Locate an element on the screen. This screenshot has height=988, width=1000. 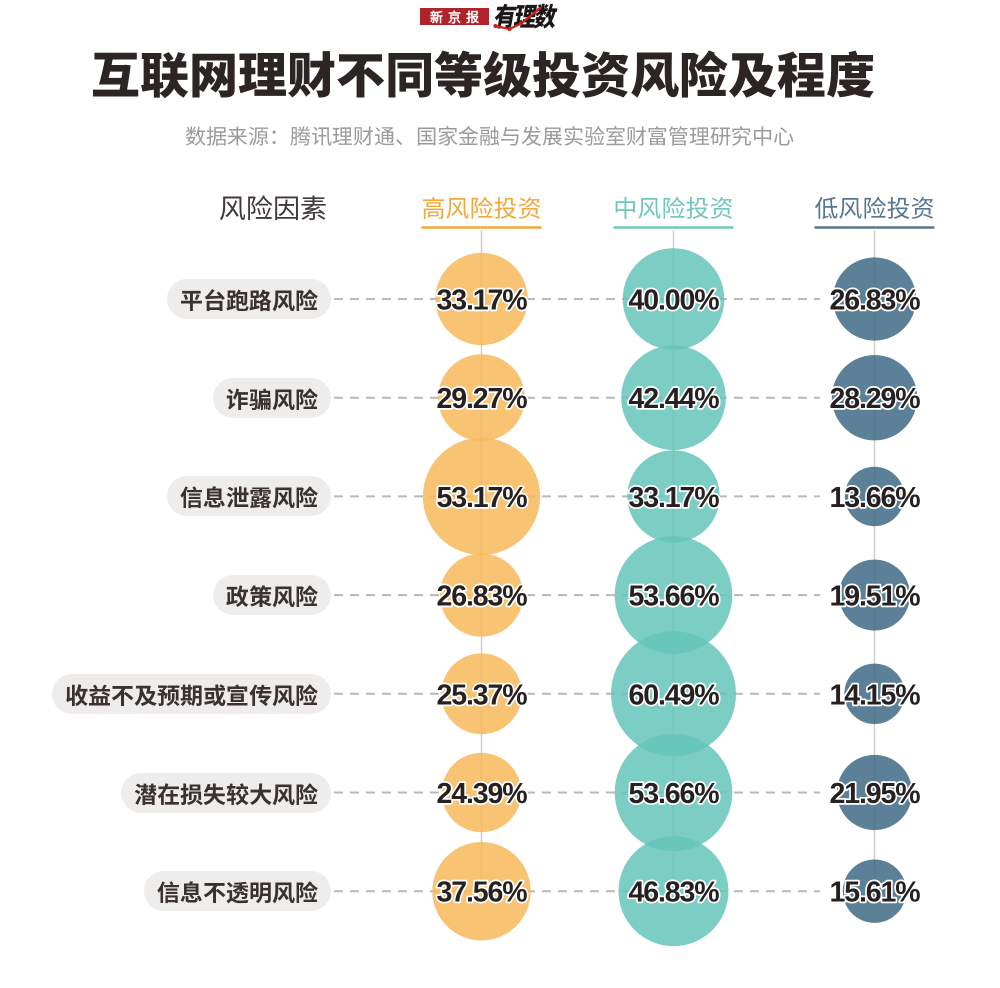
bubble-低风险投资-5 is located at coordinates (874, 792).